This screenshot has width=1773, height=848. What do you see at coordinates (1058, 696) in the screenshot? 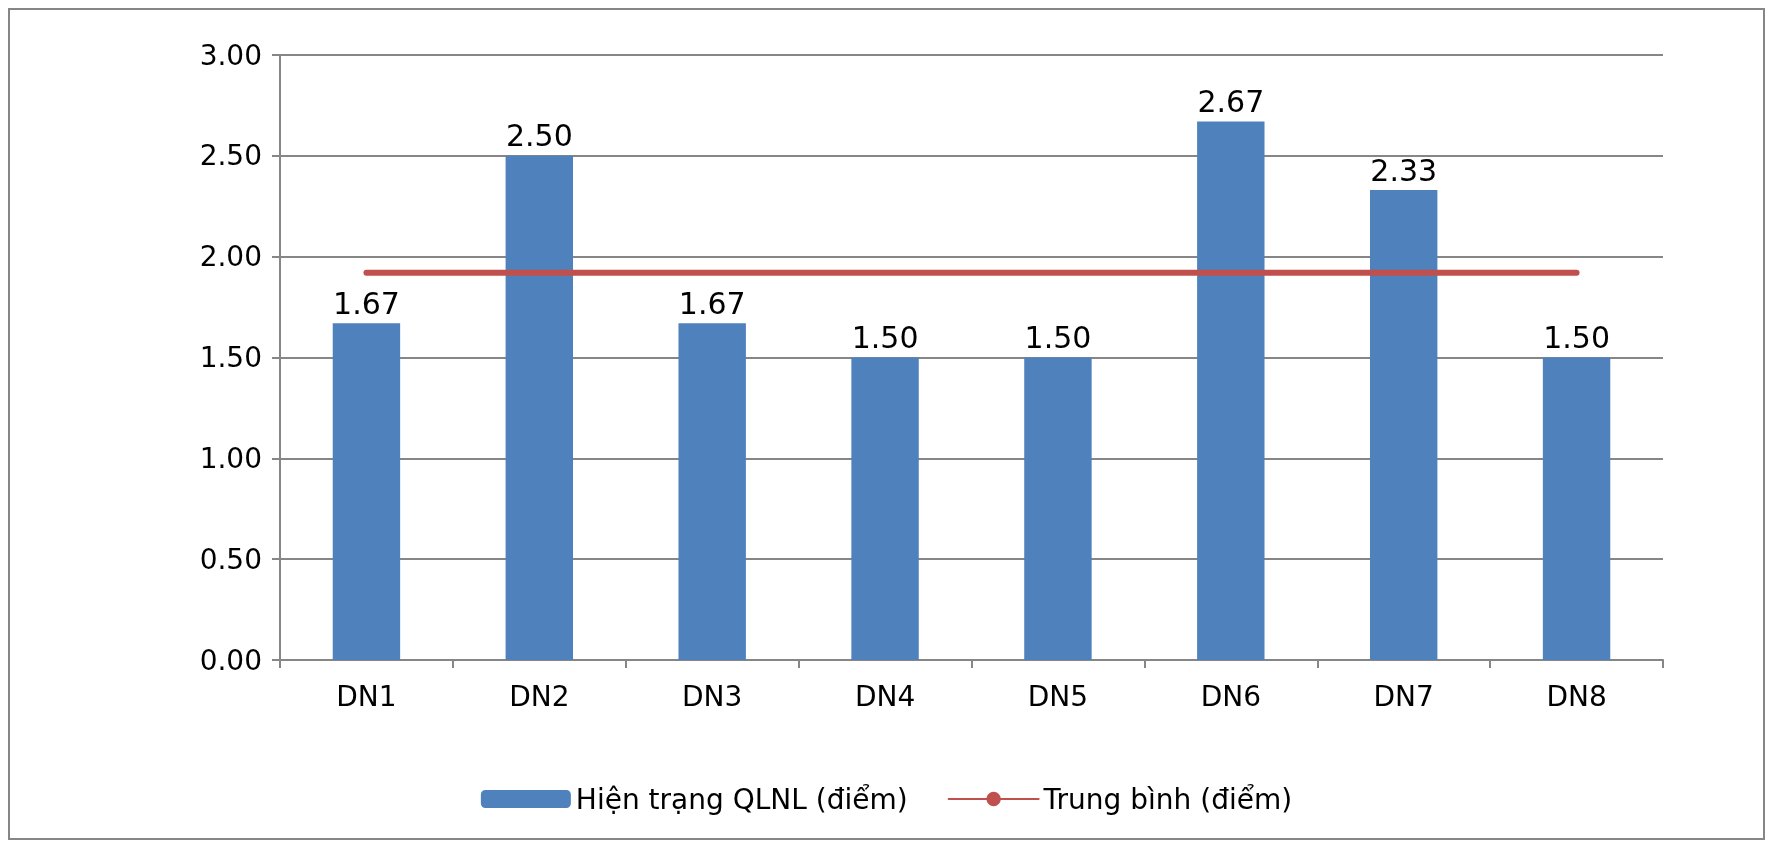
I see `x-tick-label: DN5` at bounding box center [1058, 696].